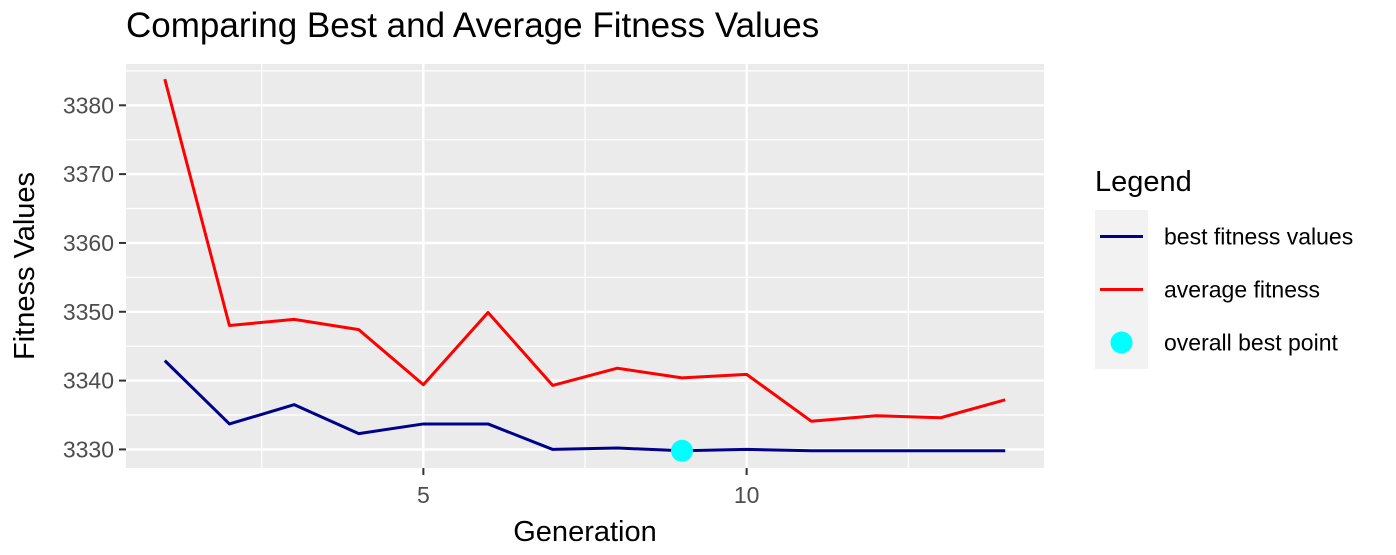 Image resolution: width=1396 pixels, height=555 pixels. I want to click on y-tick-label: 3370, so click(88, 174).